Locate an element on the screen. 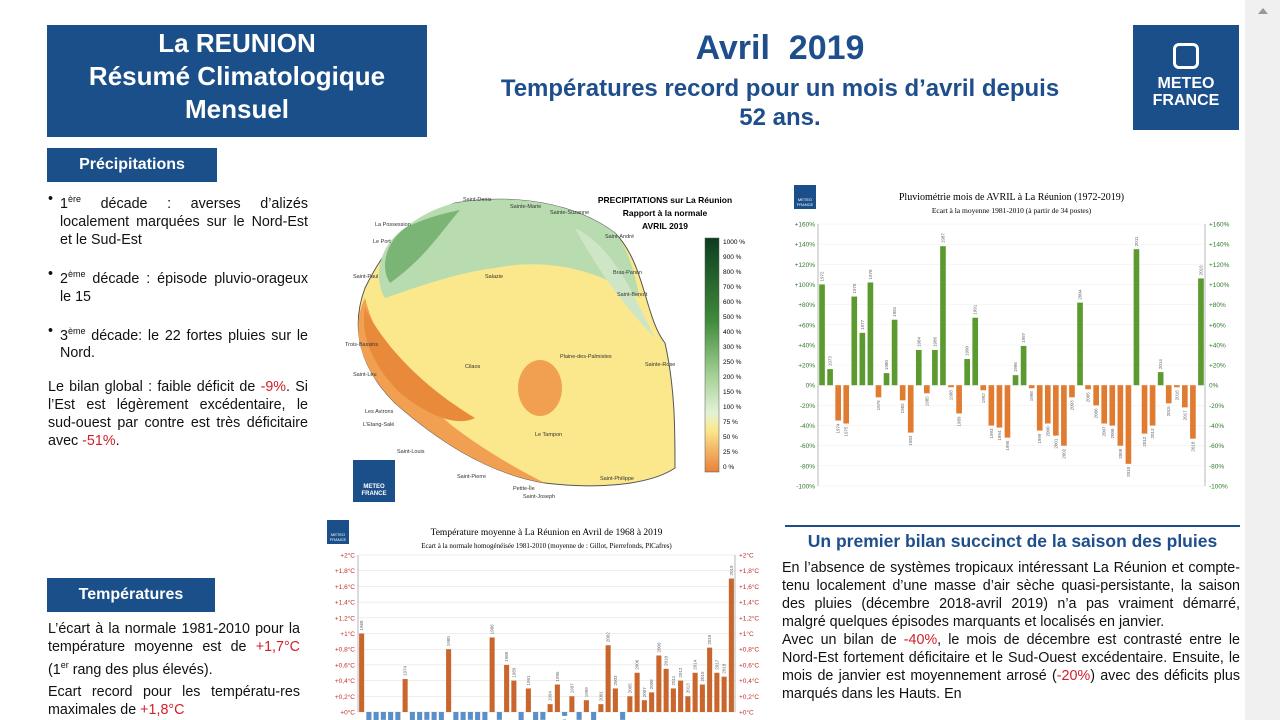  map-logo is located at coordinates (374, 481).